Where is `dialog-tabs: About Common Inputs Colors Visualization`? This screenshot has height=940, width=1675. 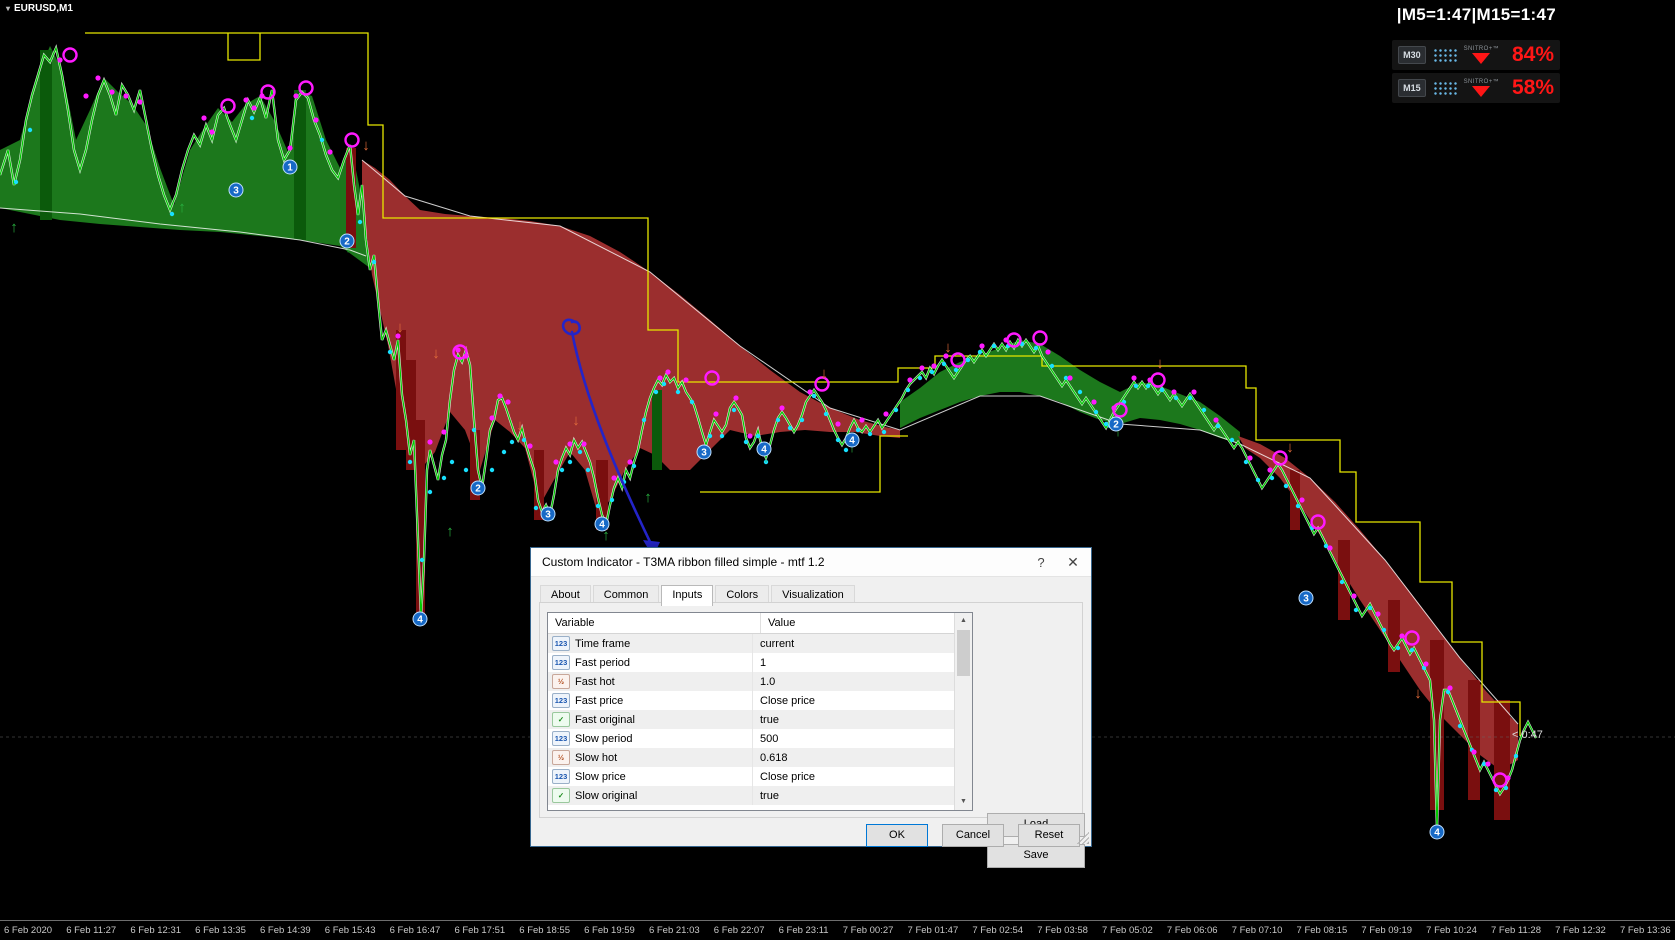 dialog-tabs: About Common Inputs Colors Visualization is located at coordinates (698, 595).